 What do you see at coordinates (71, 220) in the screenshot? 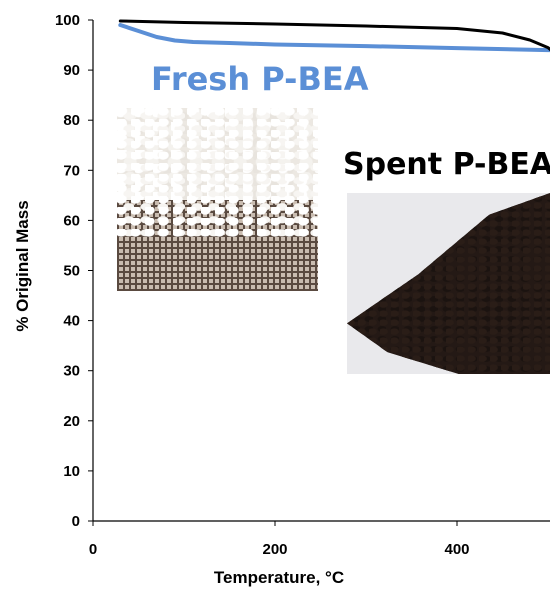
I see `y-tick-label: 60` at bounding box center [71, 220].